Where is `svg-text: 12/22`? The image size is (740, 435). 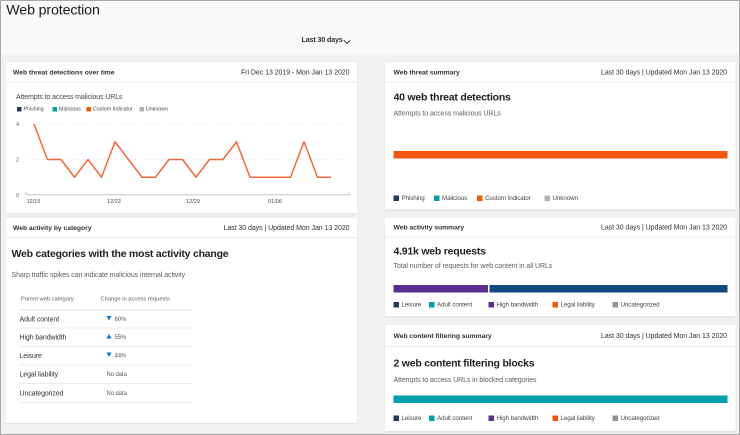 svg-text: 12/22 is located at coordinates (114, 202).